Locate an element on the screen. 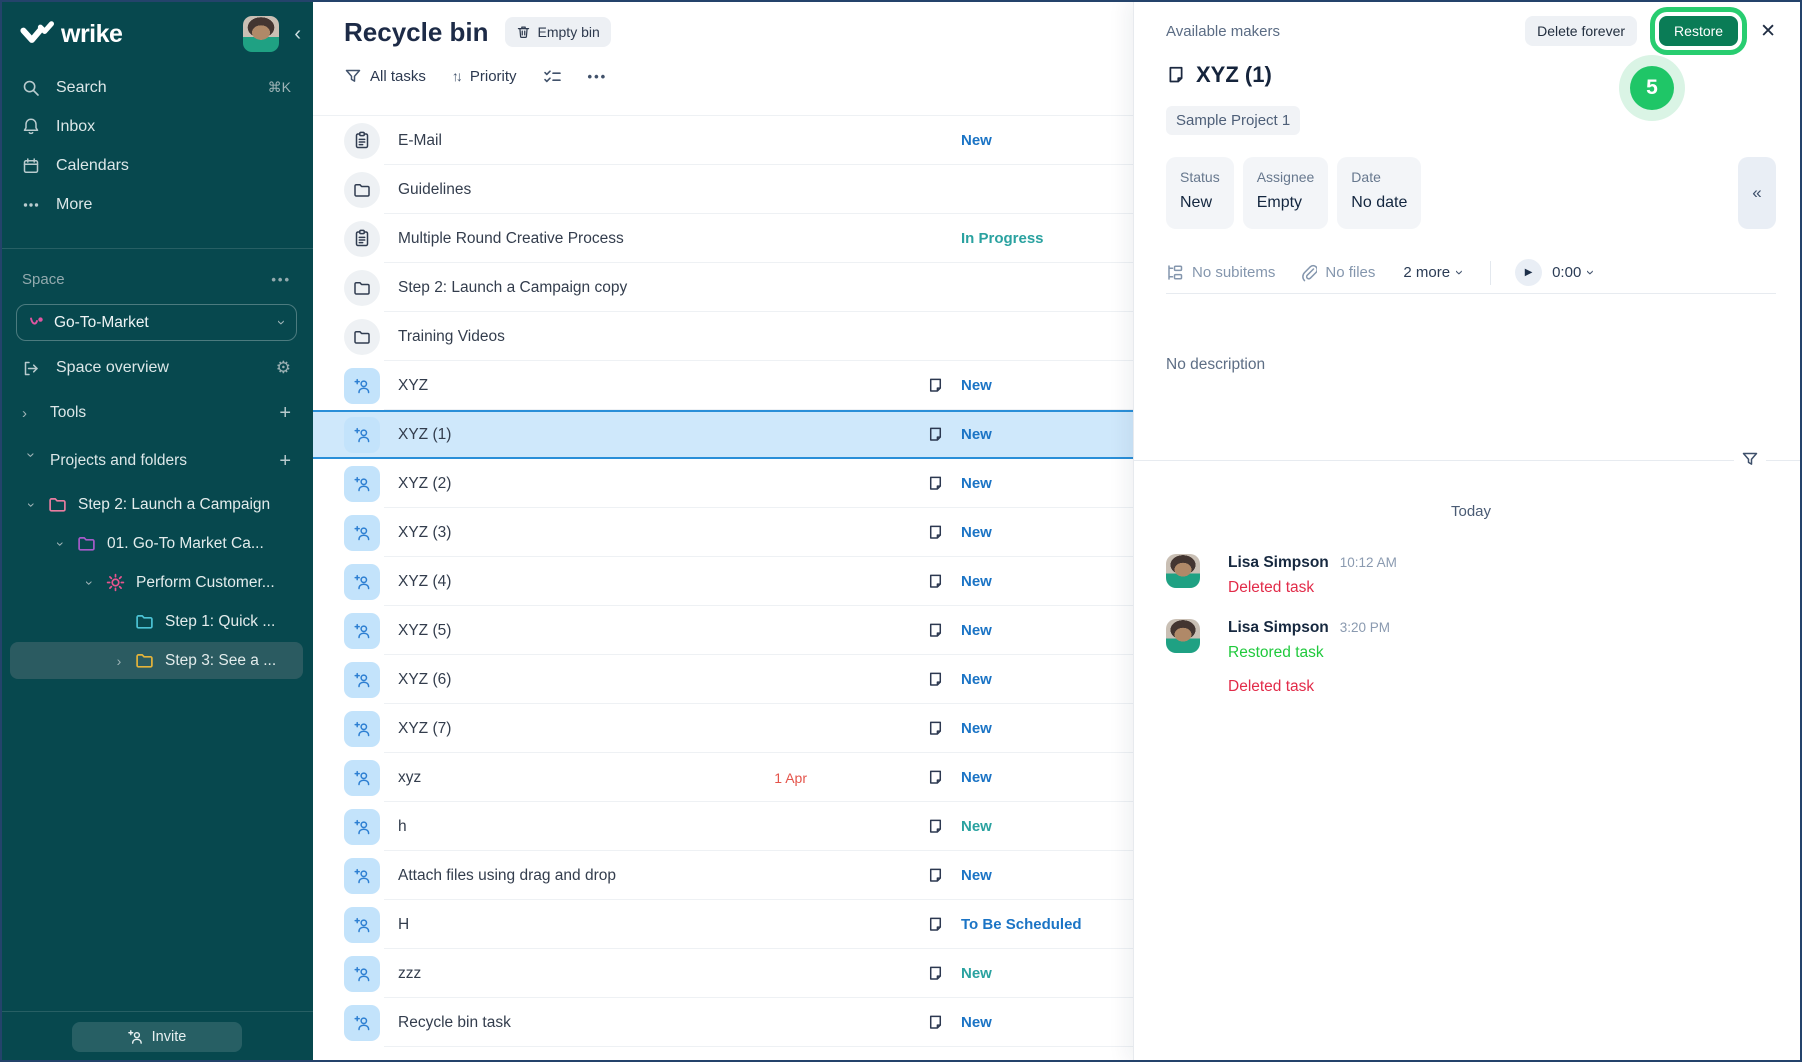  field-card: Assignee Empty is located at coordinates (1285, 193).